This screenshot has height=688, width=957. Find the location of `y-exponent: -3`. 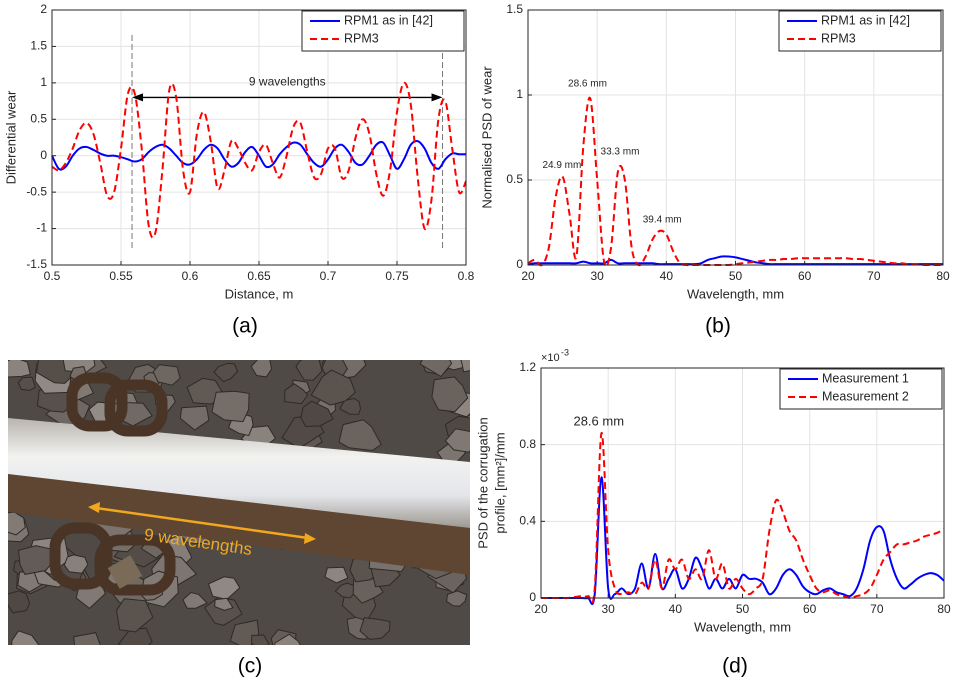

y-exponent: -3 is located at coordinates (565, 352).